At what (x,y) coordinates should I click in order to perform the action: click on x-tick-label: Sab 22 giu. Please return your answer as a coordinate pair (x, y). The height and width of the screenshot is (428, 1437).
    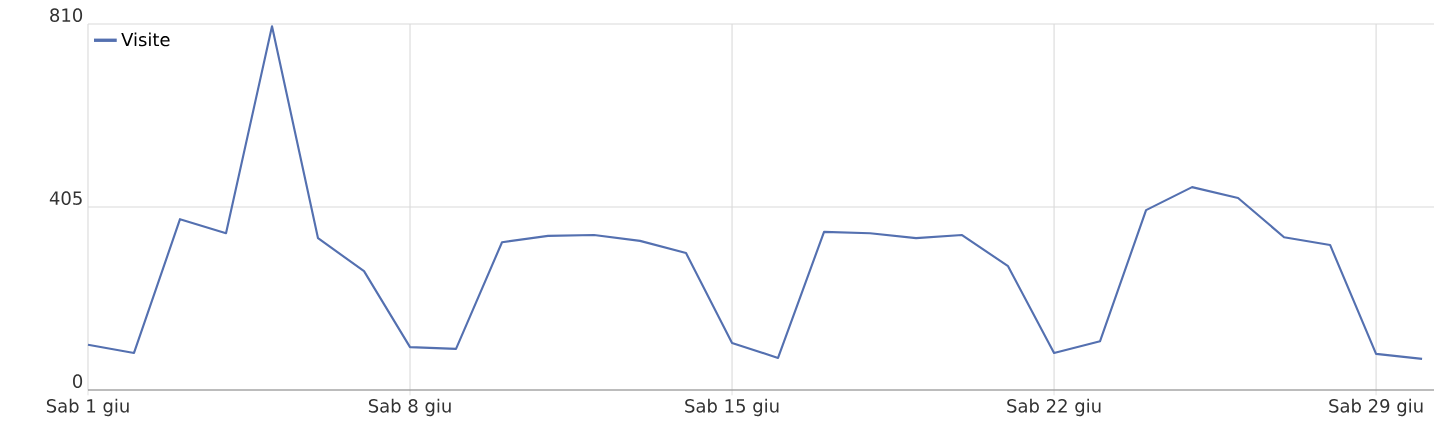
    Looking at the image, I should click on (1054, 407).